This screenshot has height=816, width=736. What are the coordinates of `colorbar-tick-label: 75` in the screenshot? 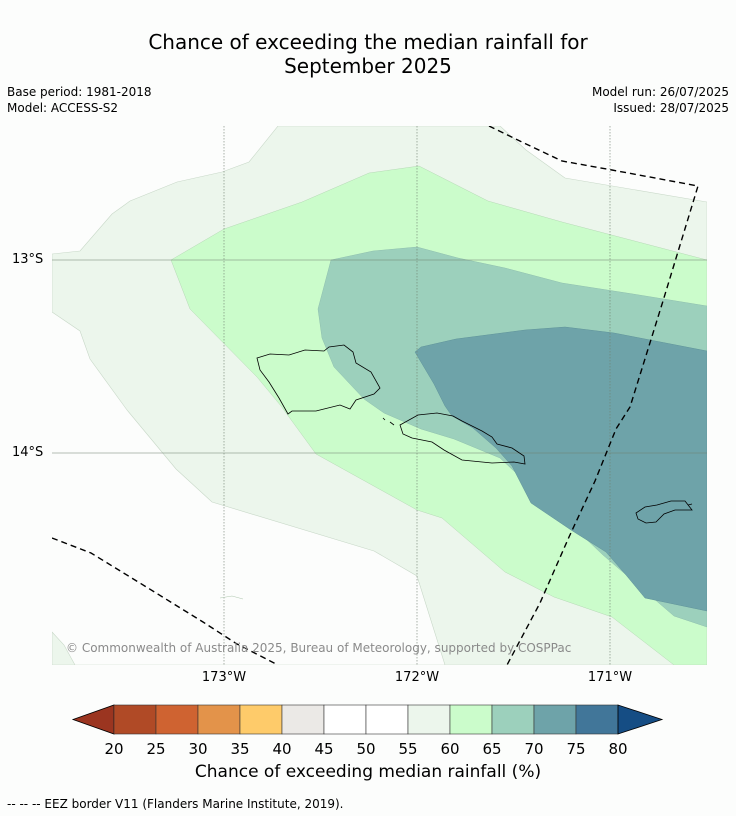 It's located at (575, 749).